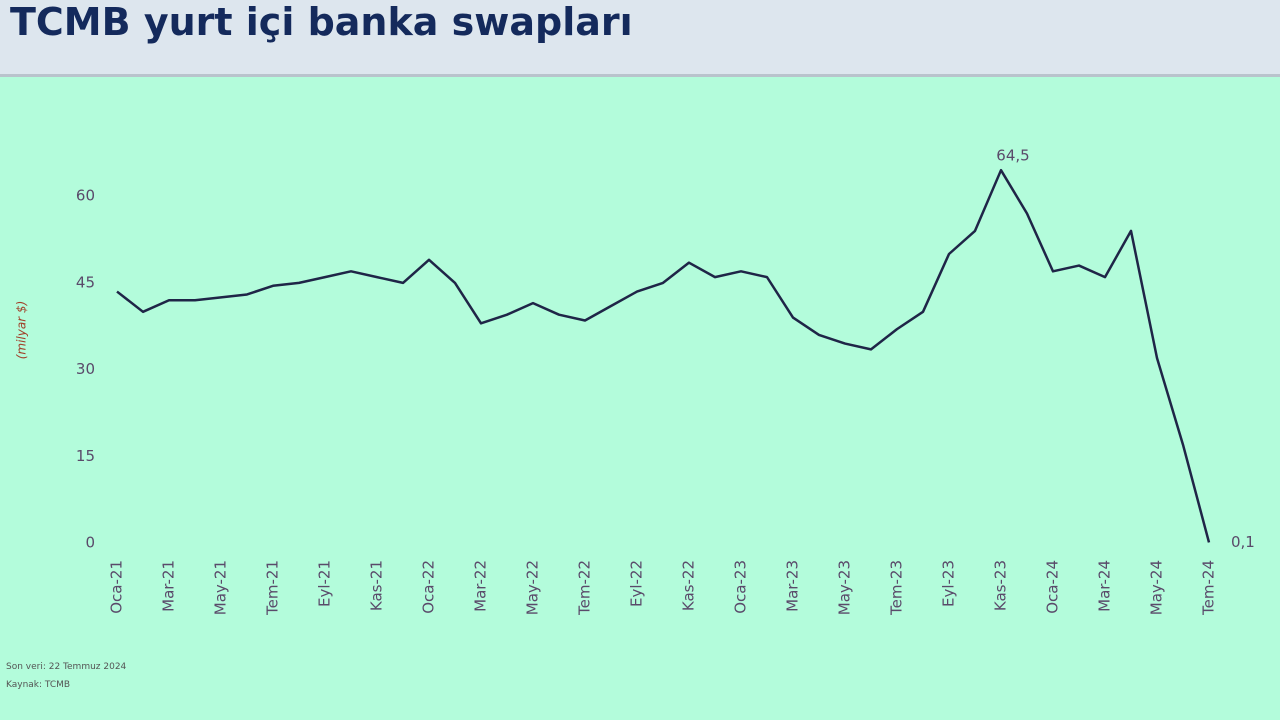 Image resolution: width=1280 pixels, height=720 pixels. I want to click on header: TCMB yurt içi banka swapları, so click(640, 38).